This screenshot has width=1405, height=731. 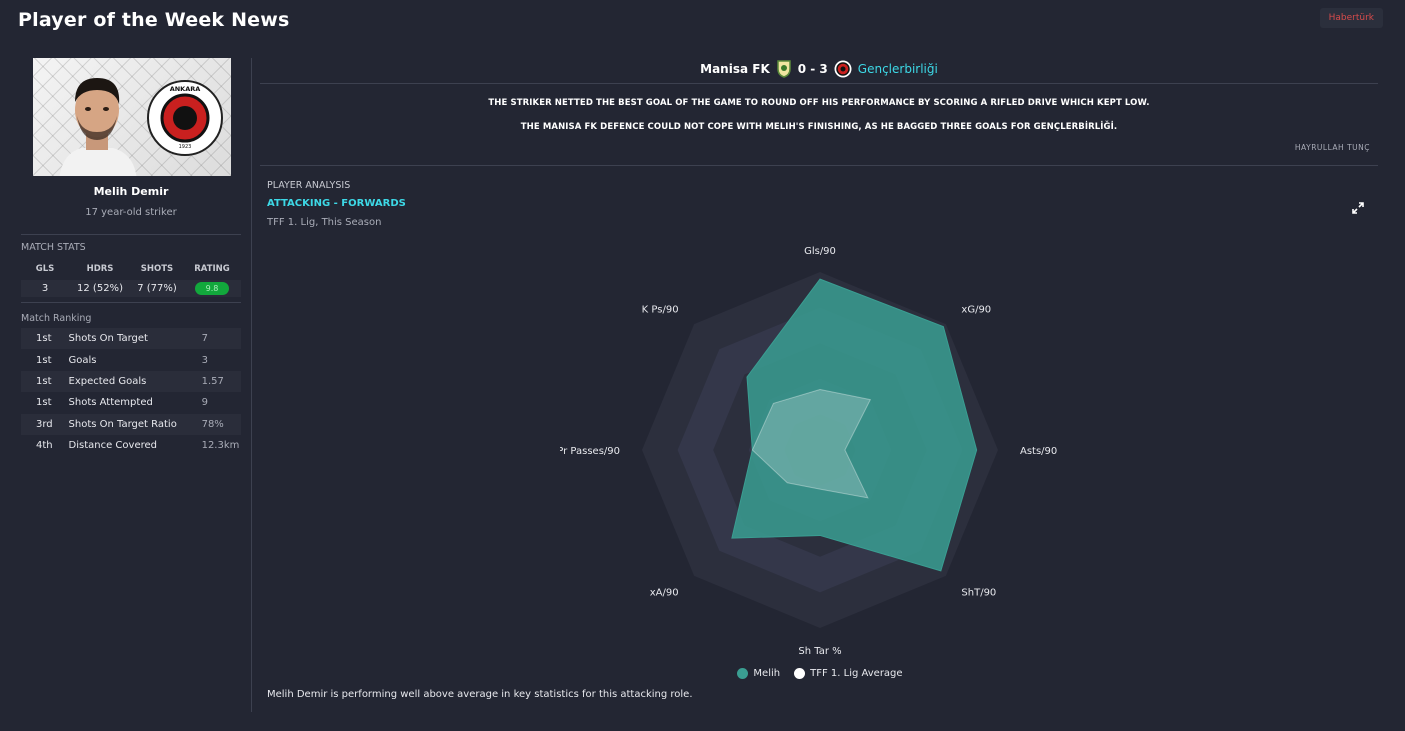 I want to click on stat-hdrs: 12 (52%), so click(x=100, y=288).